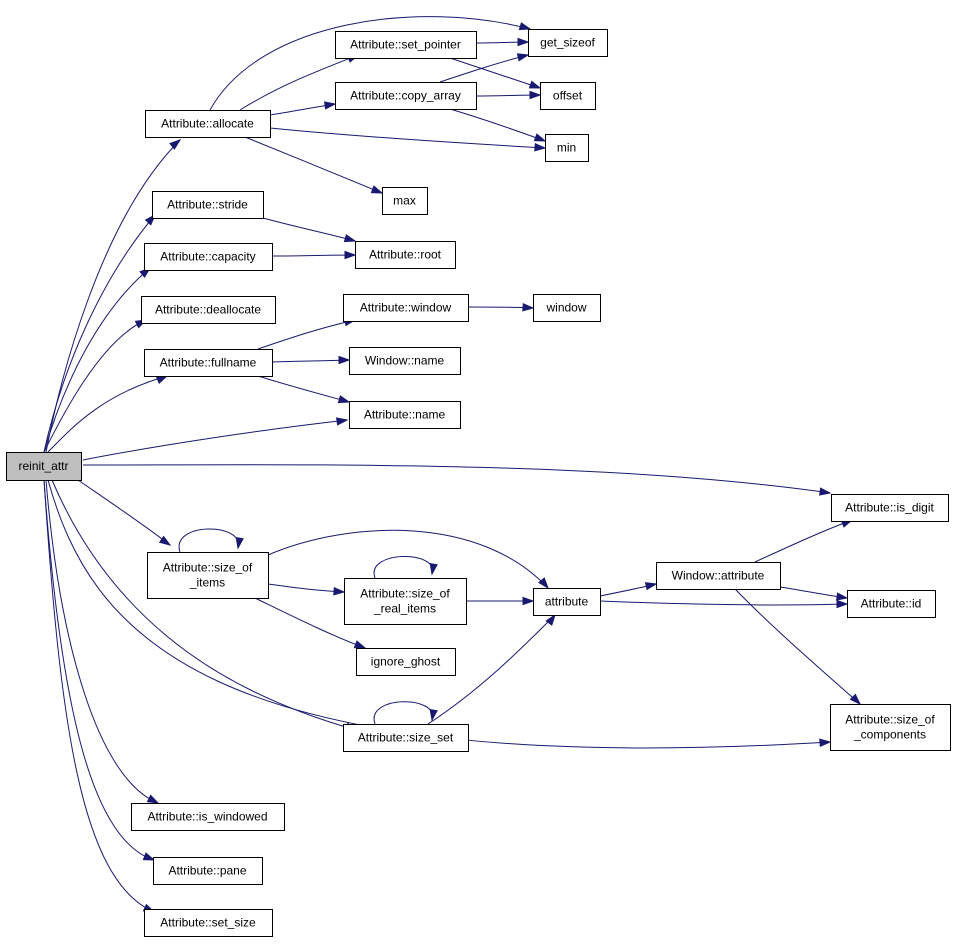 This screenshot has width=957, height=944. I want to click on node-pane: Attribute::pane, so click(208, 871).